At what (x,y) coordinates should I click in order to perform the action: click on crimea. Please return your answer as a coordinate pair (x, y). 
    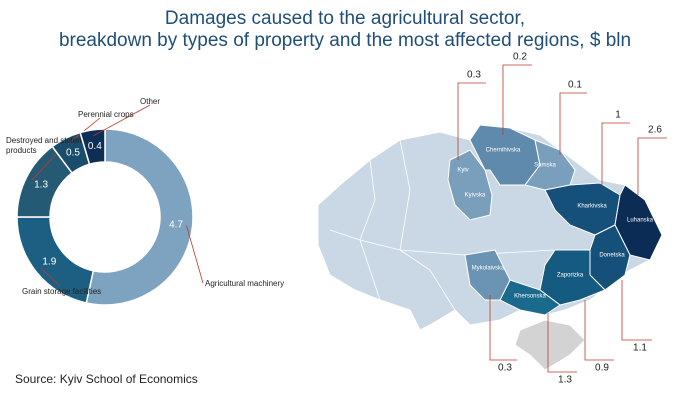
    Looking at the image, I should click on (550, 345).